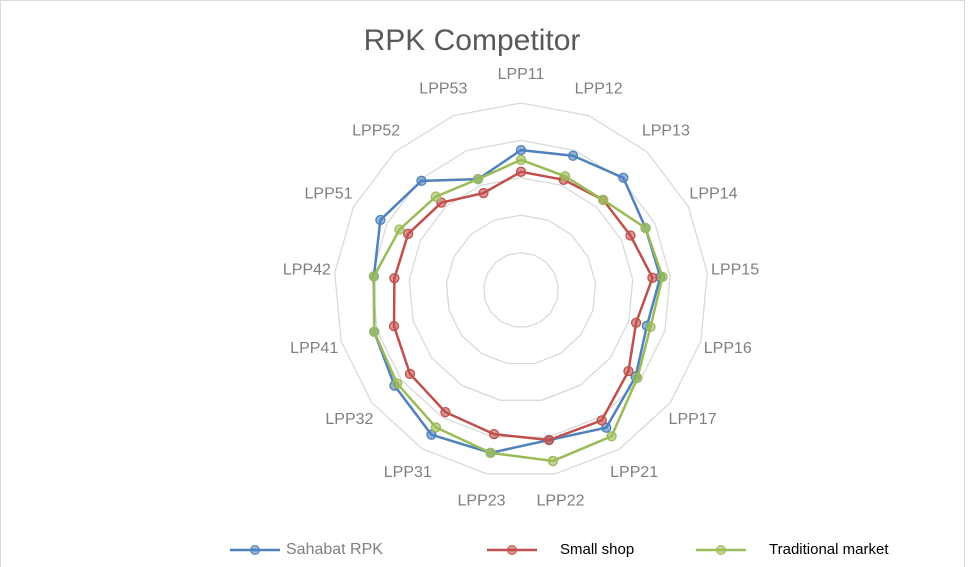  I want to click on category-label: LPP31, so click(408, 472).